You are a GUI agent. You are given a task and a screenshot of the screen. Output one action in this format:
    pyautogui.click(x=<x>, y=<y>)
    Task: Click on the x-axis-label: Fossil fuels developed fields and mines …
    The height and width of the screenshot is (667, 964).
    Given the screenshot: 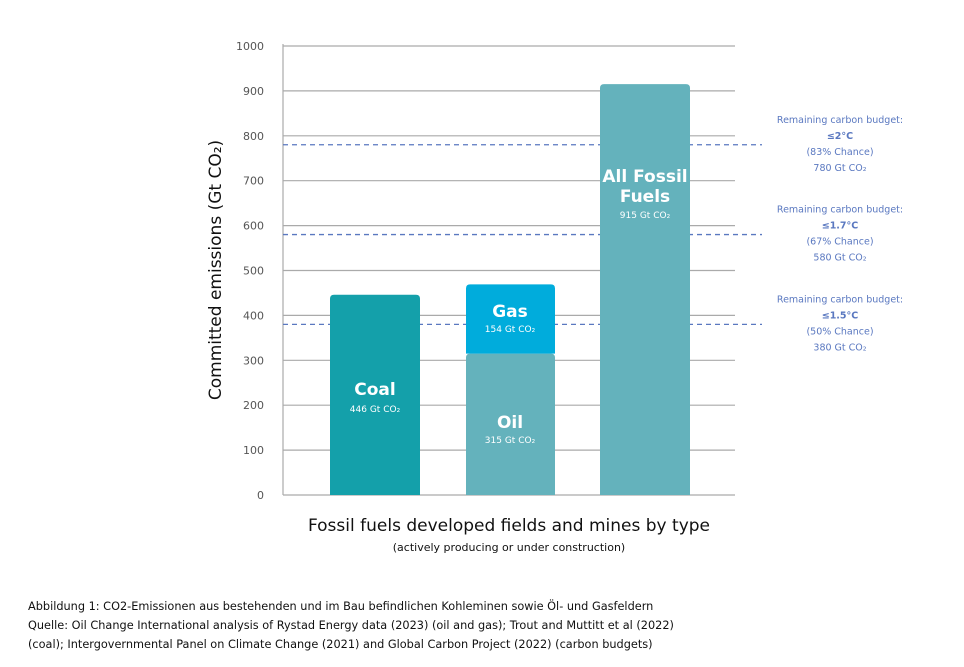 What is the action you would take?
    pyautogui.click(x=509, y=526)
    